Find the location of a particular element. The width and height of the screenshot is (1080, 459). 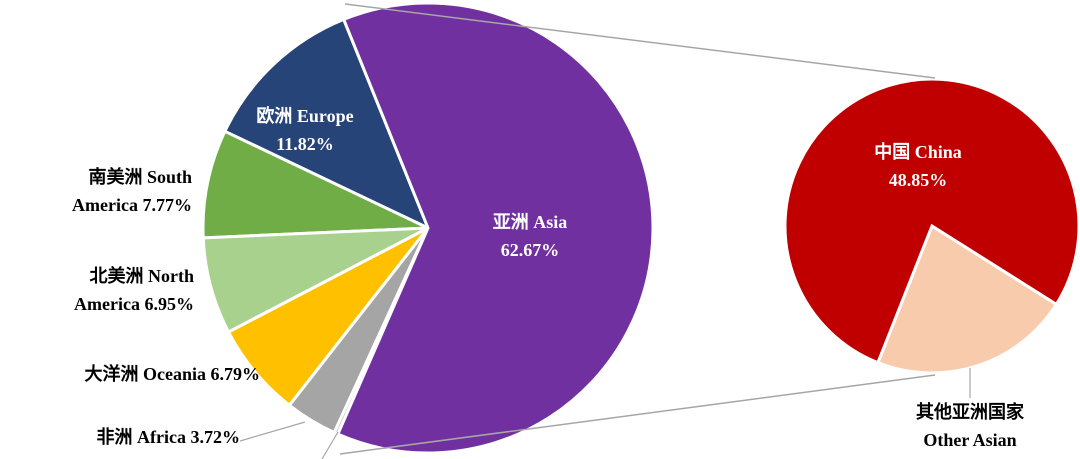

value-label: 11.82% is located at coordinates (305, 144).